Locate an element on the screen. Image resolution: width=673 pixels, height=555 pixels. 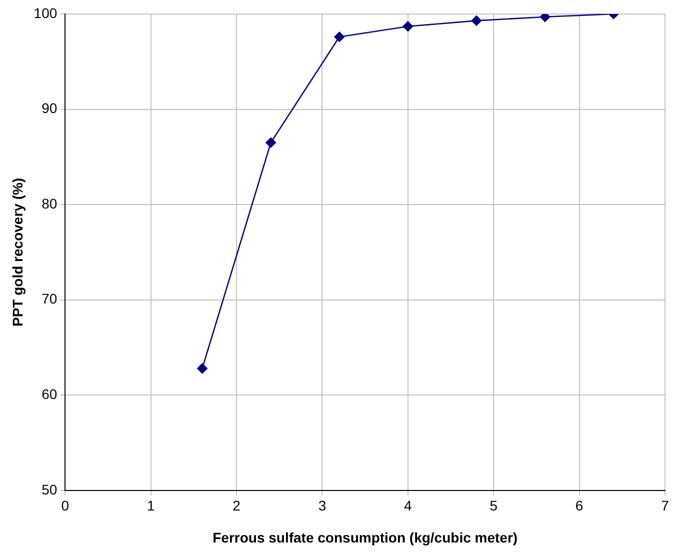
x-tick-label: 5 is located at coordinates (494, 506).